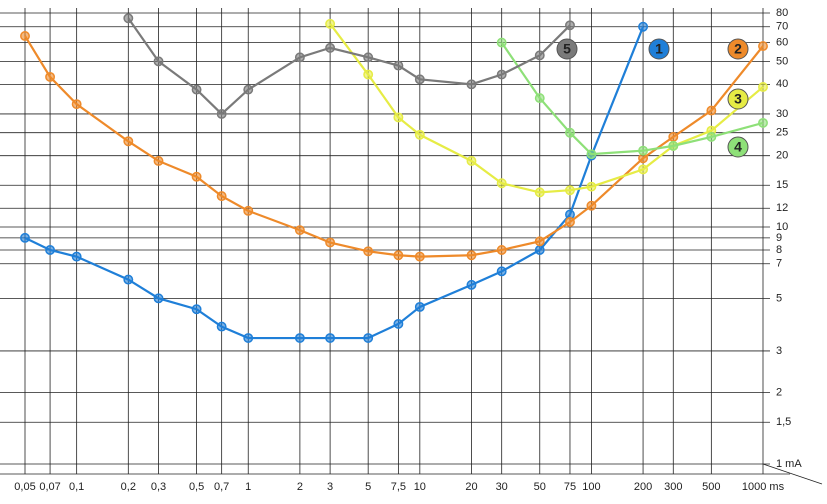 Image resolution: width=827 pixels, height=504 pixels. I want to click on legend-label: 3, so click(738, 99).